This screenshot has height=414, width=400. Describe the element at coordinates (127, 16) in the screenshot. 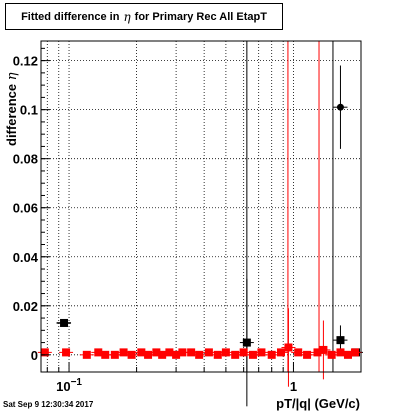

I see `title-eta-symbol: η` at that location.